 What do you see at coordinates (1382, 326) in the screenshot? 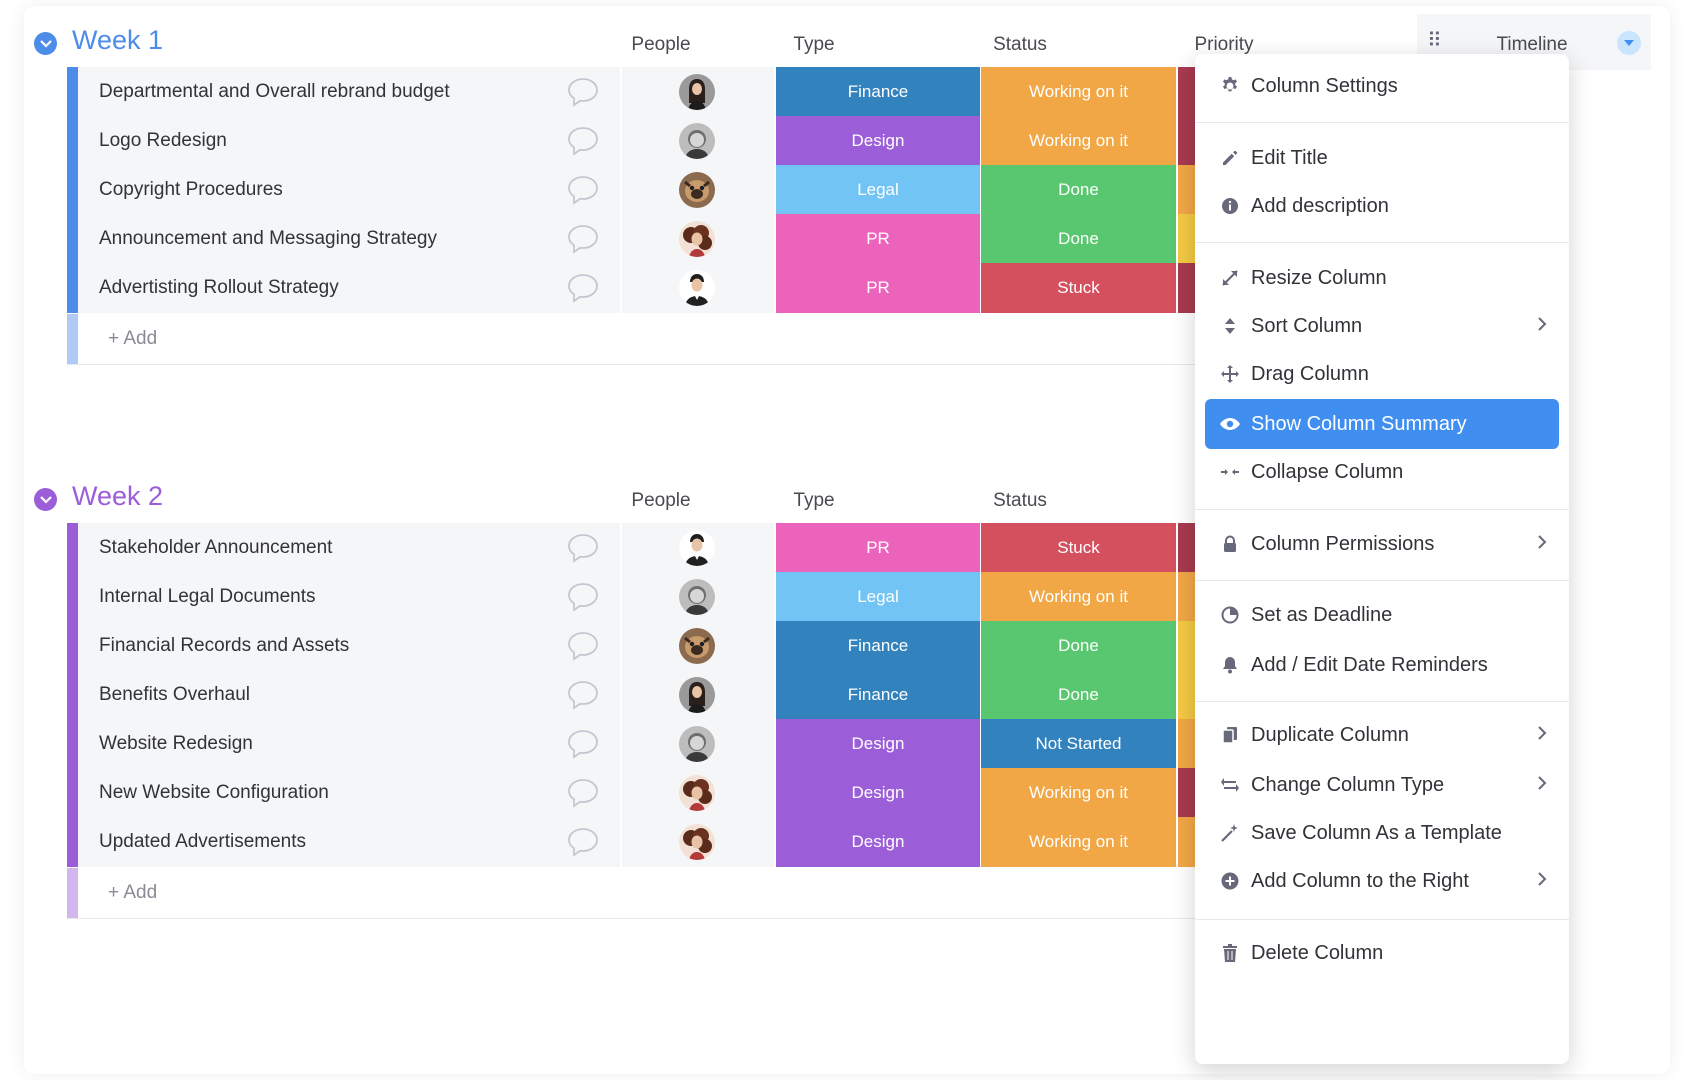
I see `menu-item-sort-column: Sort Column` at bounding box center [1382, 326].